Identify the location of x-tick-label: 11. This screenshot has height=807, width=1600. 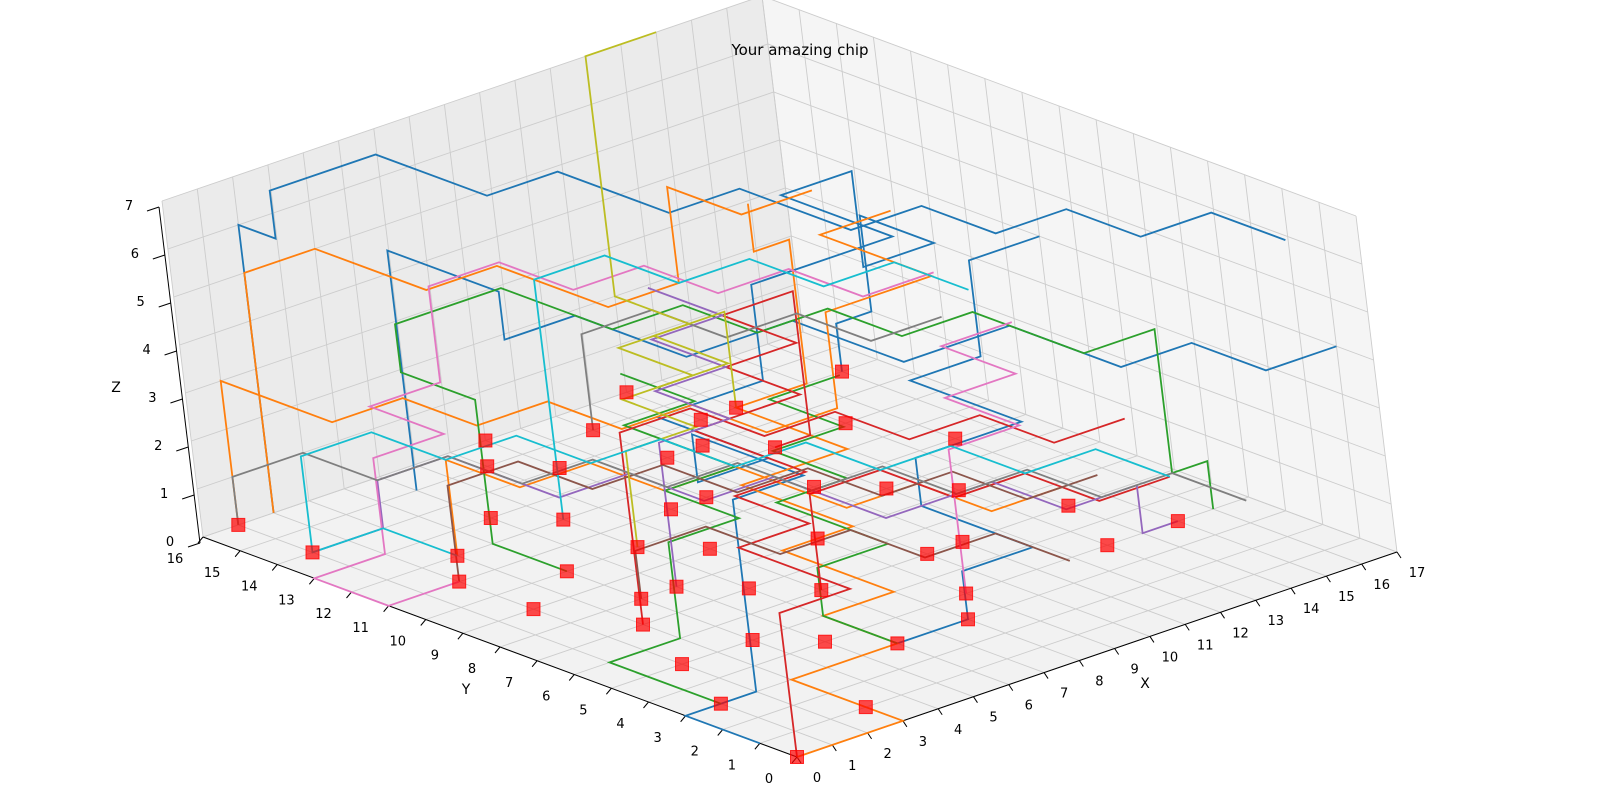
(1205, 645).